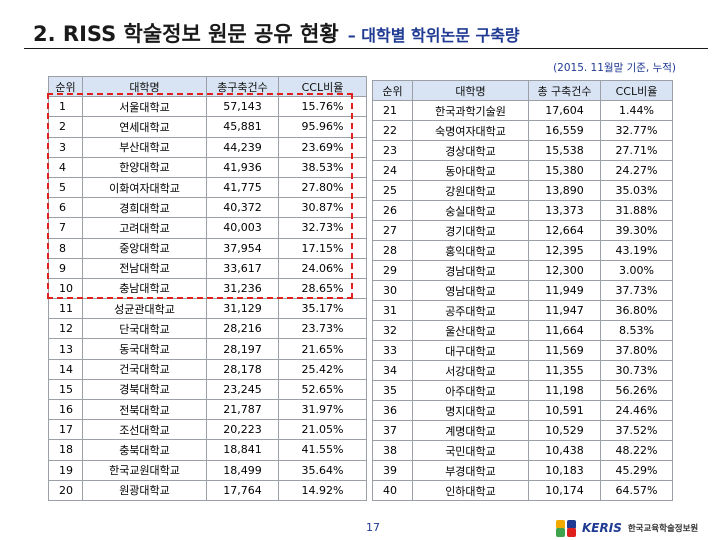  I want to click on university-cell: 충북대학교, so click(144, 450).